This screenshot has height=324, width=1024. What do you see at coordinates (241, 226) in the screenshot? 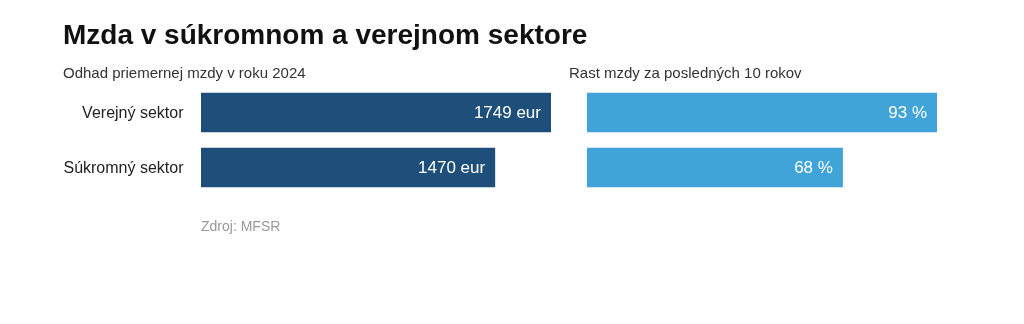
I see `text: Zdroj: MFSR` at bounding box center [241, 226].